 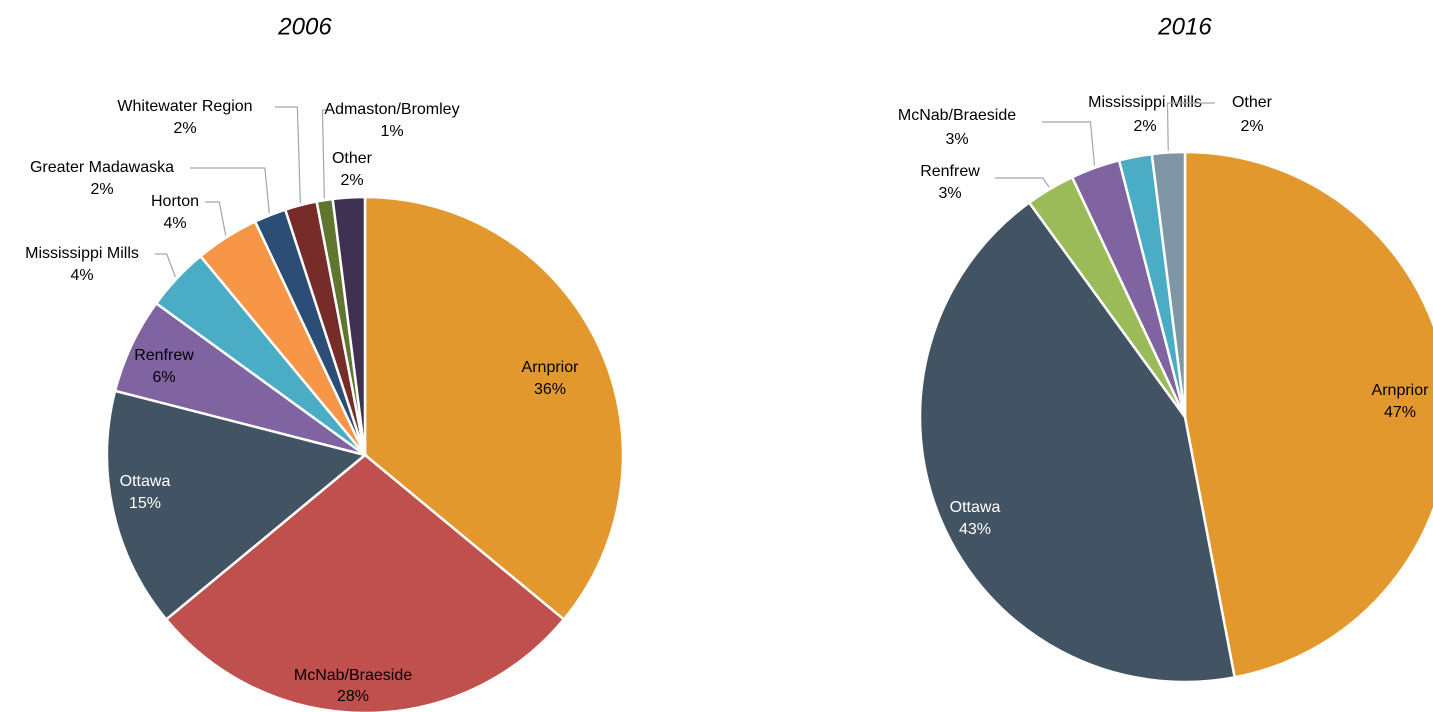 What do you see at coordinates (175, 201) in the screenshot?
I see `slice-label: Horton` at bounding box center [175, 201].